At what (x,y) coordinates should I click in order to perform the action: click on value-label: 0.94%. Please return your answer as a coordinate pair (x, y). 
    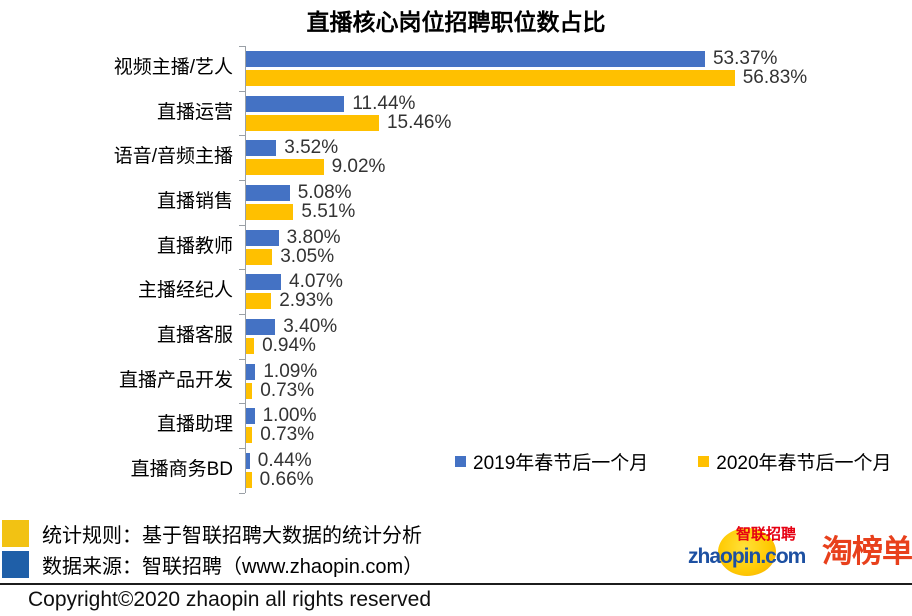
    Looking at the image, I should click on (289, 345).